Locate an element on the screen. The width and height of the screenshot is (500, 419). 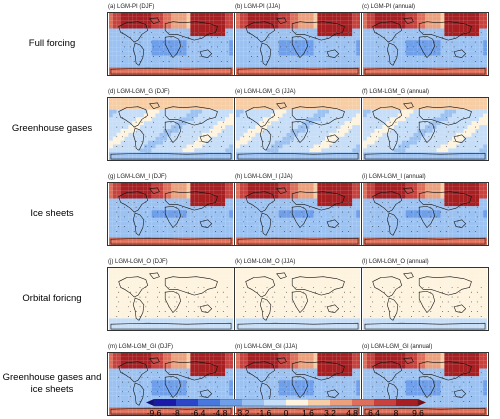
row-label: Greenhouse gases is located at coordinates (52, 128).